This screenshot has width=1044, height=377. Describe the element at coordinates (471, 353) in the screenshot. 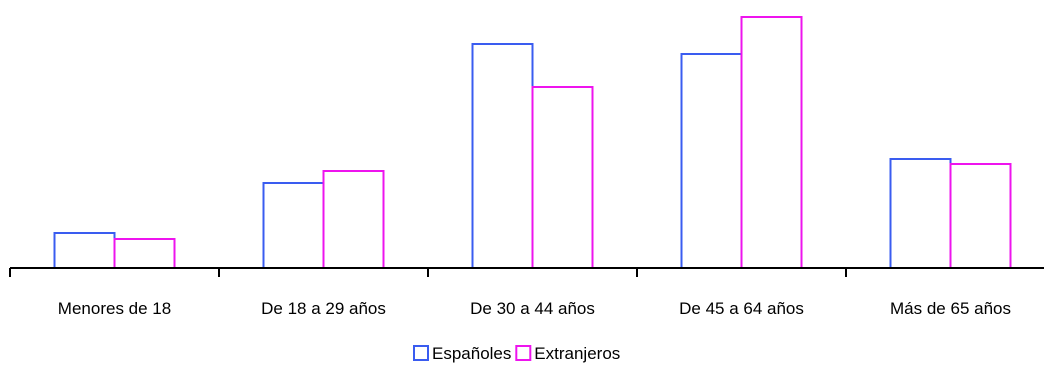

I see `legend-label: Españoles` at that location.